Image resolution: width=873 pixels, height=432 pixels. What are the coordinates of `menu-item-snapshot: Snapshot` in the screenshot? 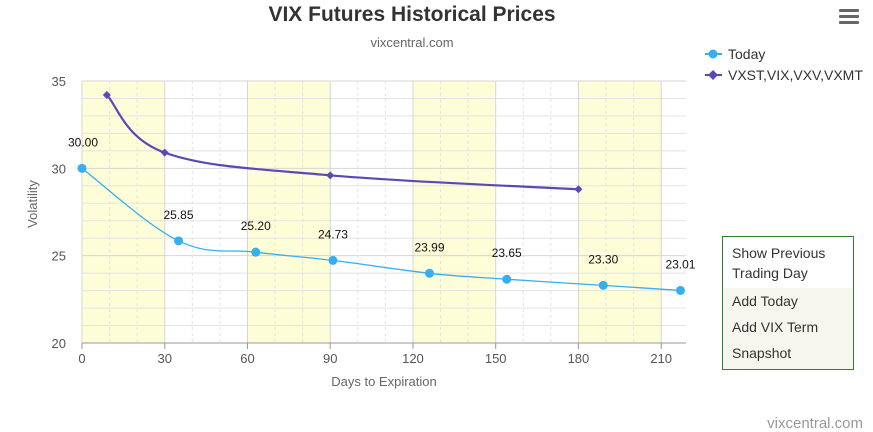 It's located at (788, 353).